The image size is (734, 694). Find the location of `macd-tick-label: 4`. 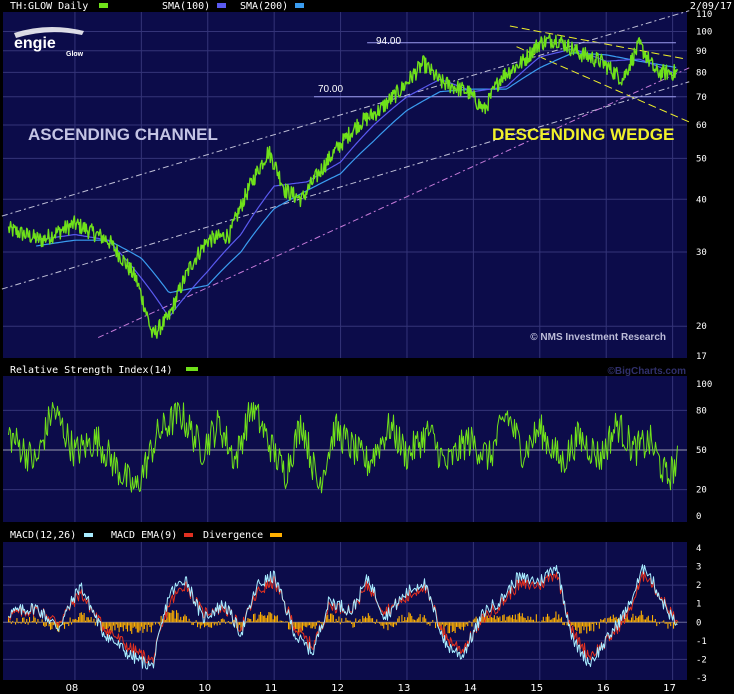

macd-tick-label: 4 is located at coordinates (698, 549).